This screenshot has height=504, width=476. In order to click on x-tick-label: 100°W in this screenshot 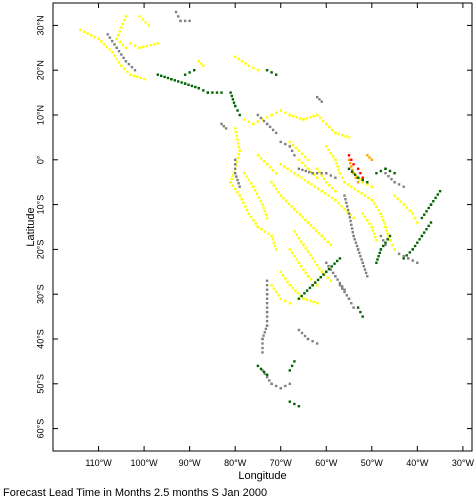, I will do `click(145, 463)`.